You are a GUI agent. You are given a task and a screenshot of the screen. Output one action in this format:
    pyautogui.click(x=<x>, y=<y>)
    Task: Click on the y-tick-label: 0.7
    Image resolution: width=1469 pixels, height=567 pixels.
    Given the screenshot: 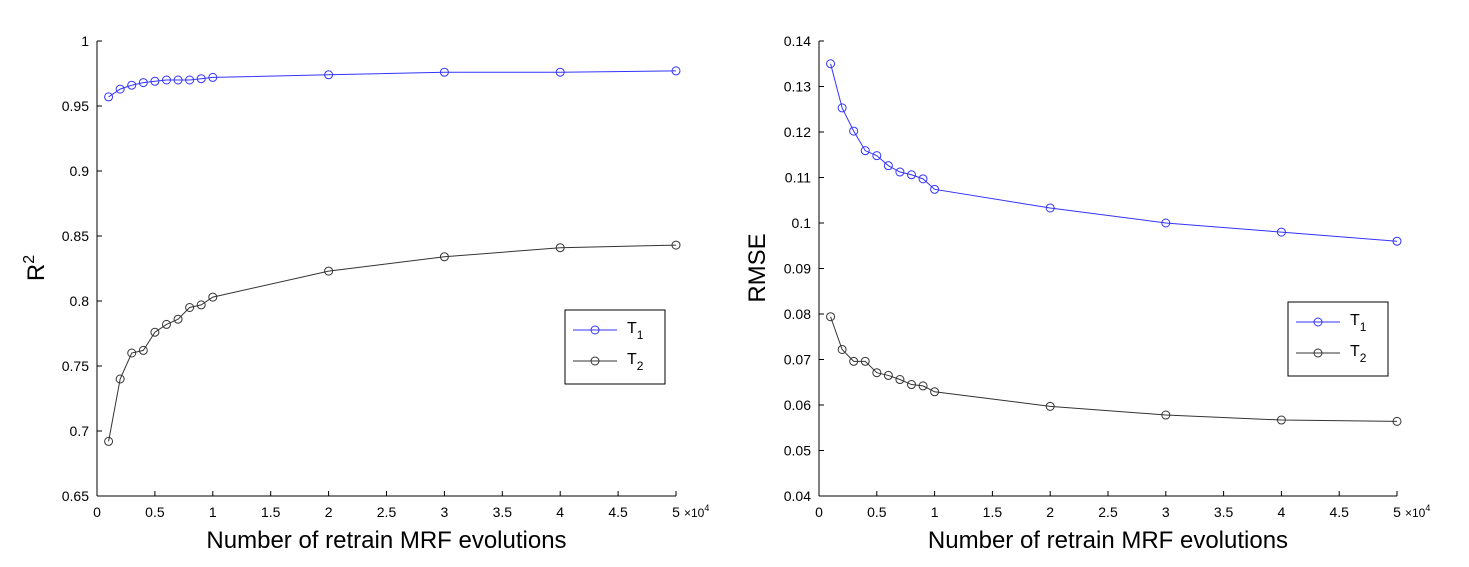 What is the action you would take?
    pyautogui.click(x=80, y=431)
    